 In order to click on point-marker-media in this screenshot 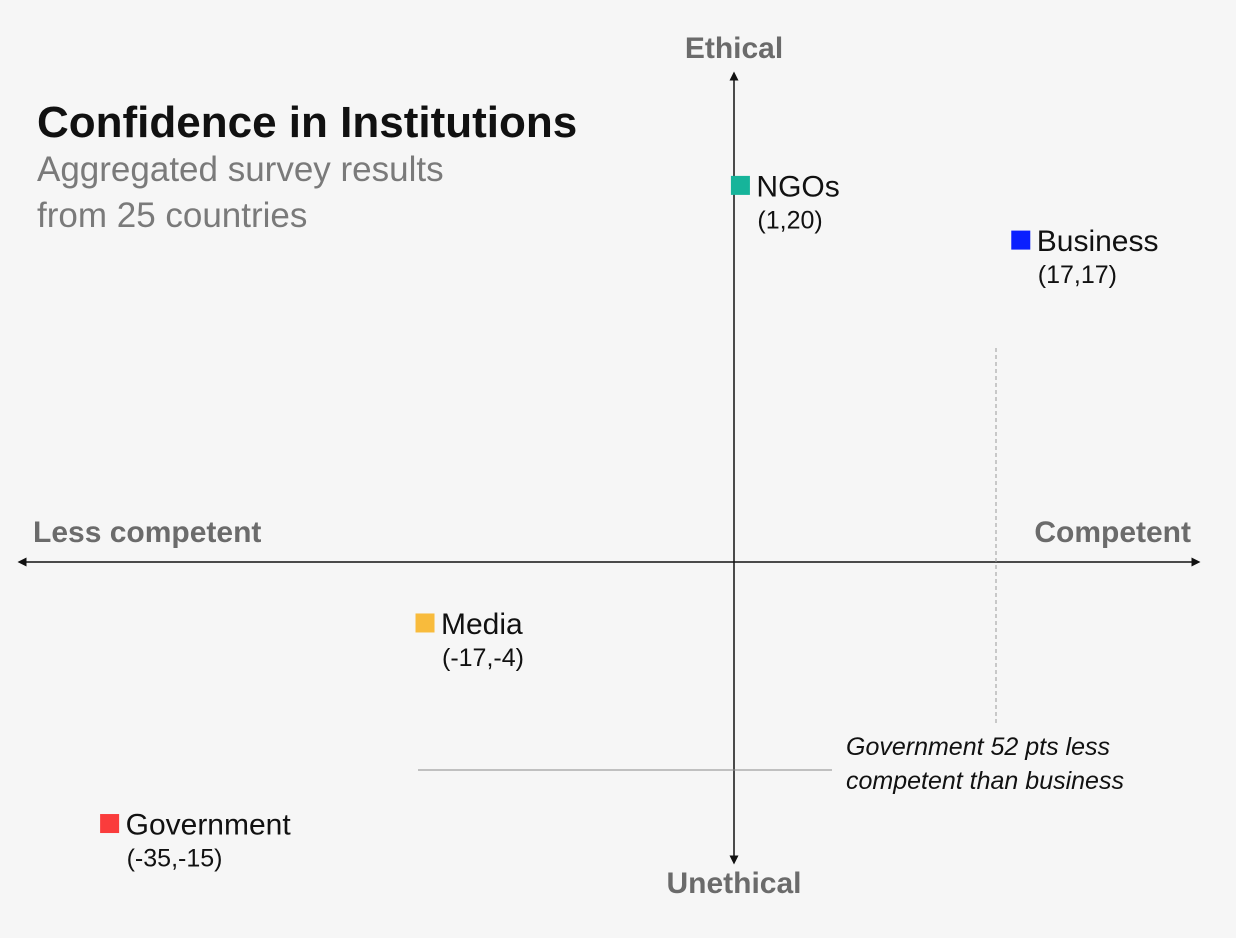, I will do `click(425, 623)`.